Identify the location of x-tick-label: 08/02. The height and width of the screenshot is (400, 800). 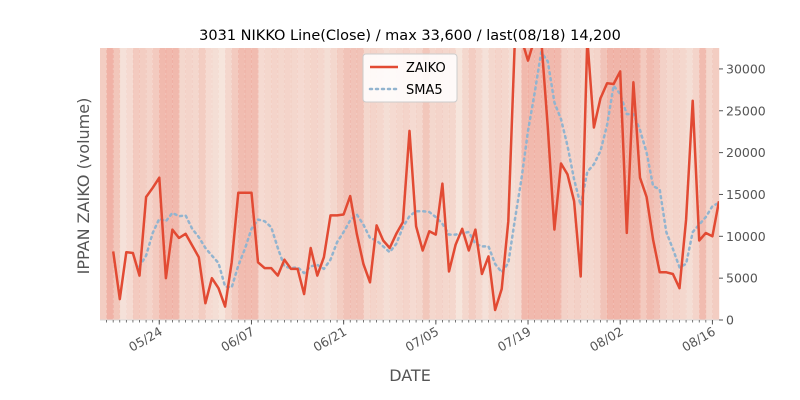
(606, 339).